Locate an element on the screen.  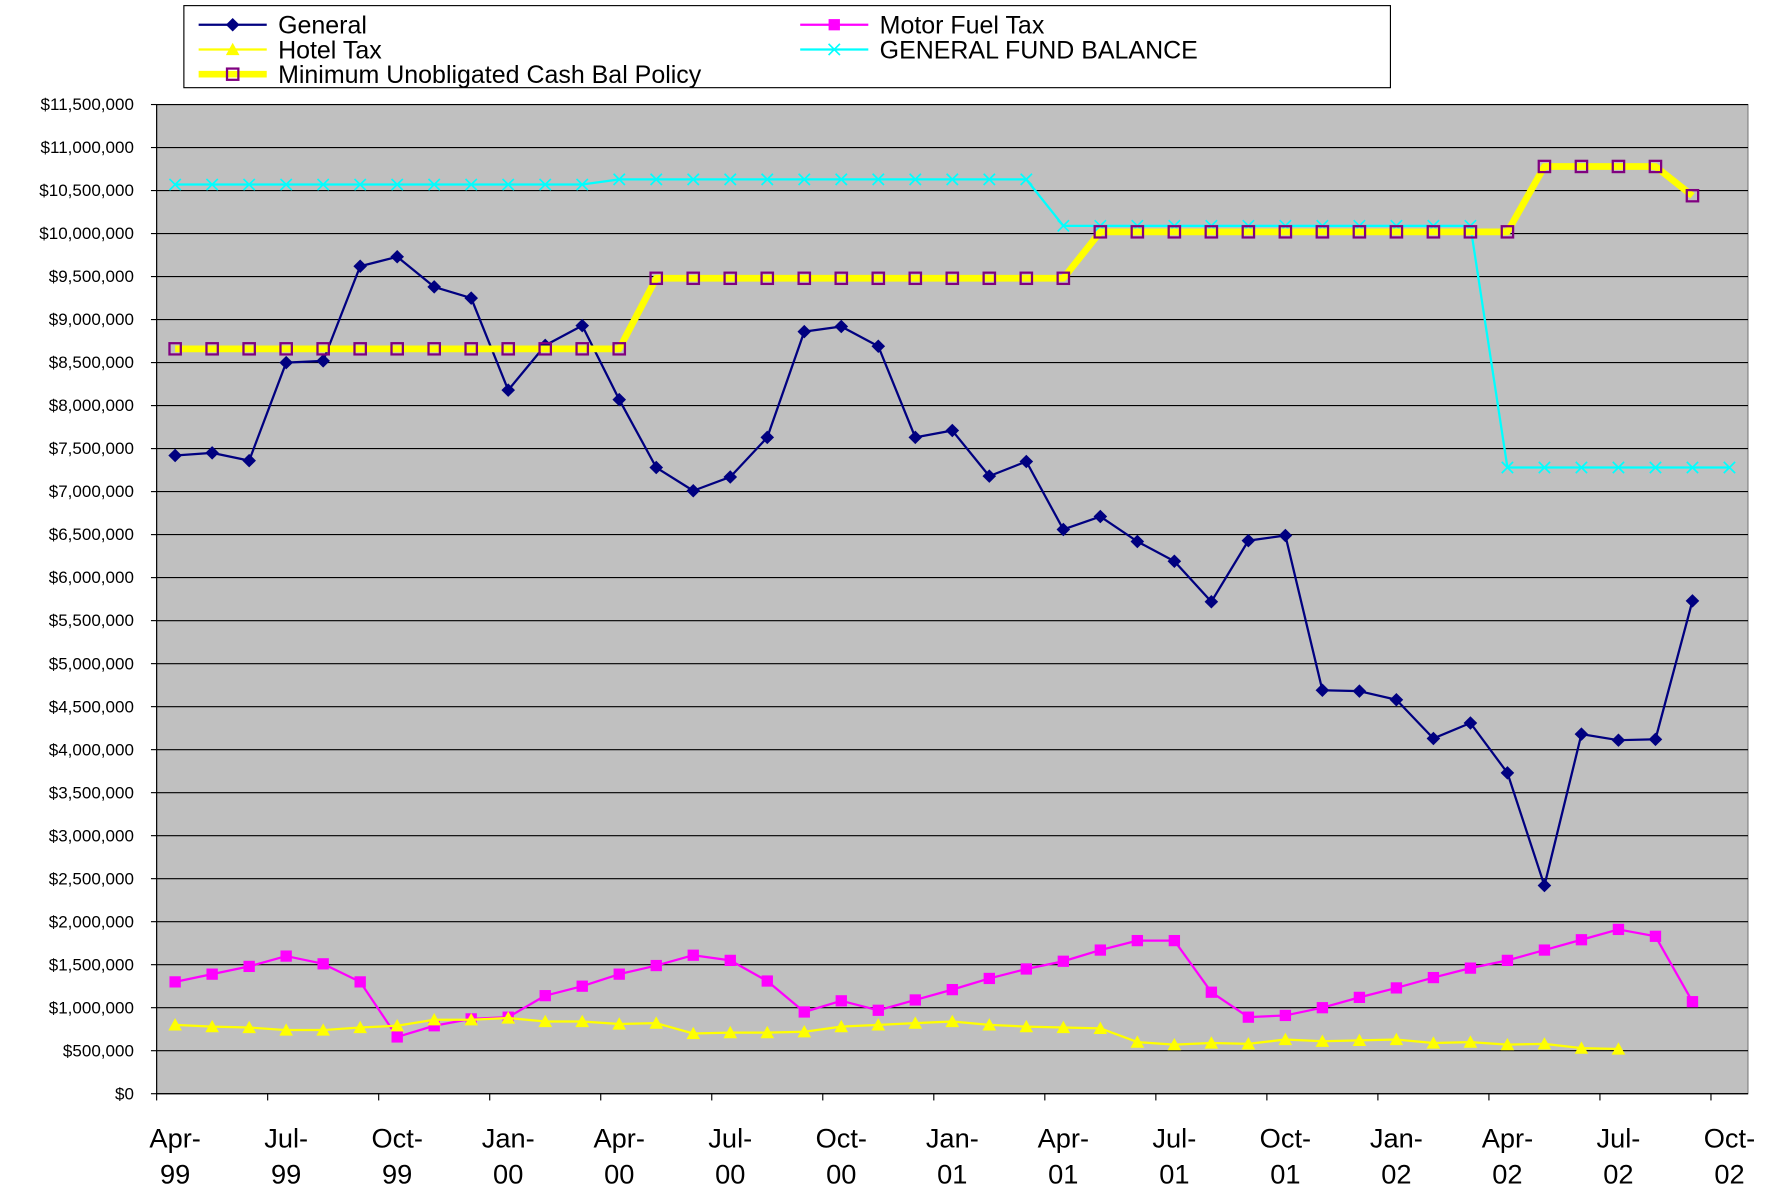
y-tick-label: $3,000,000 is located at coordinates (91, 835).